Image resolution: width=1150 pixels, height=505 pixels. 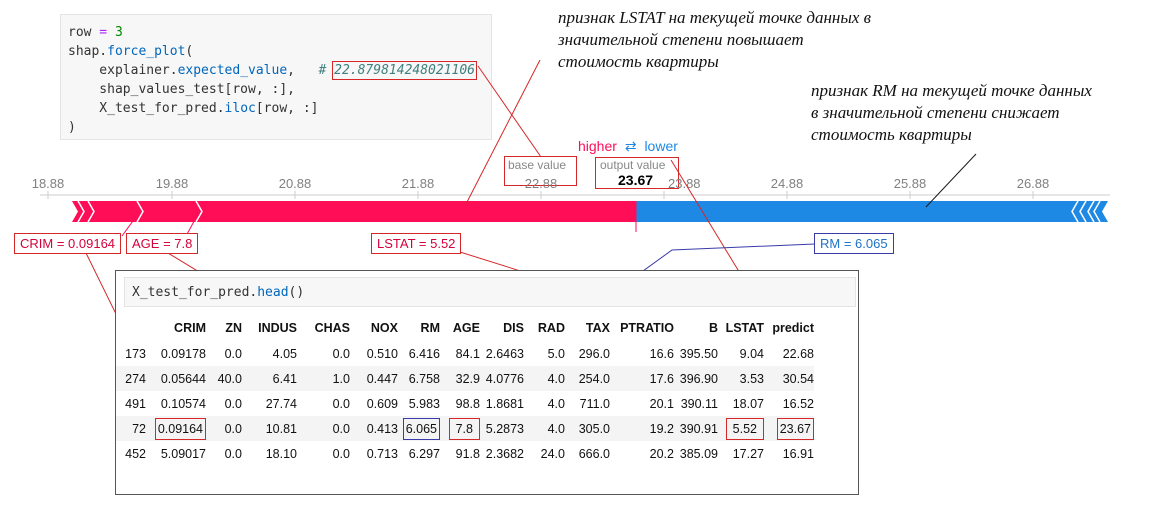 What do you see at coordinates (382, 403) in the screenshot?
I see `table-cell: 0.609` at bounding box center [382, 403].